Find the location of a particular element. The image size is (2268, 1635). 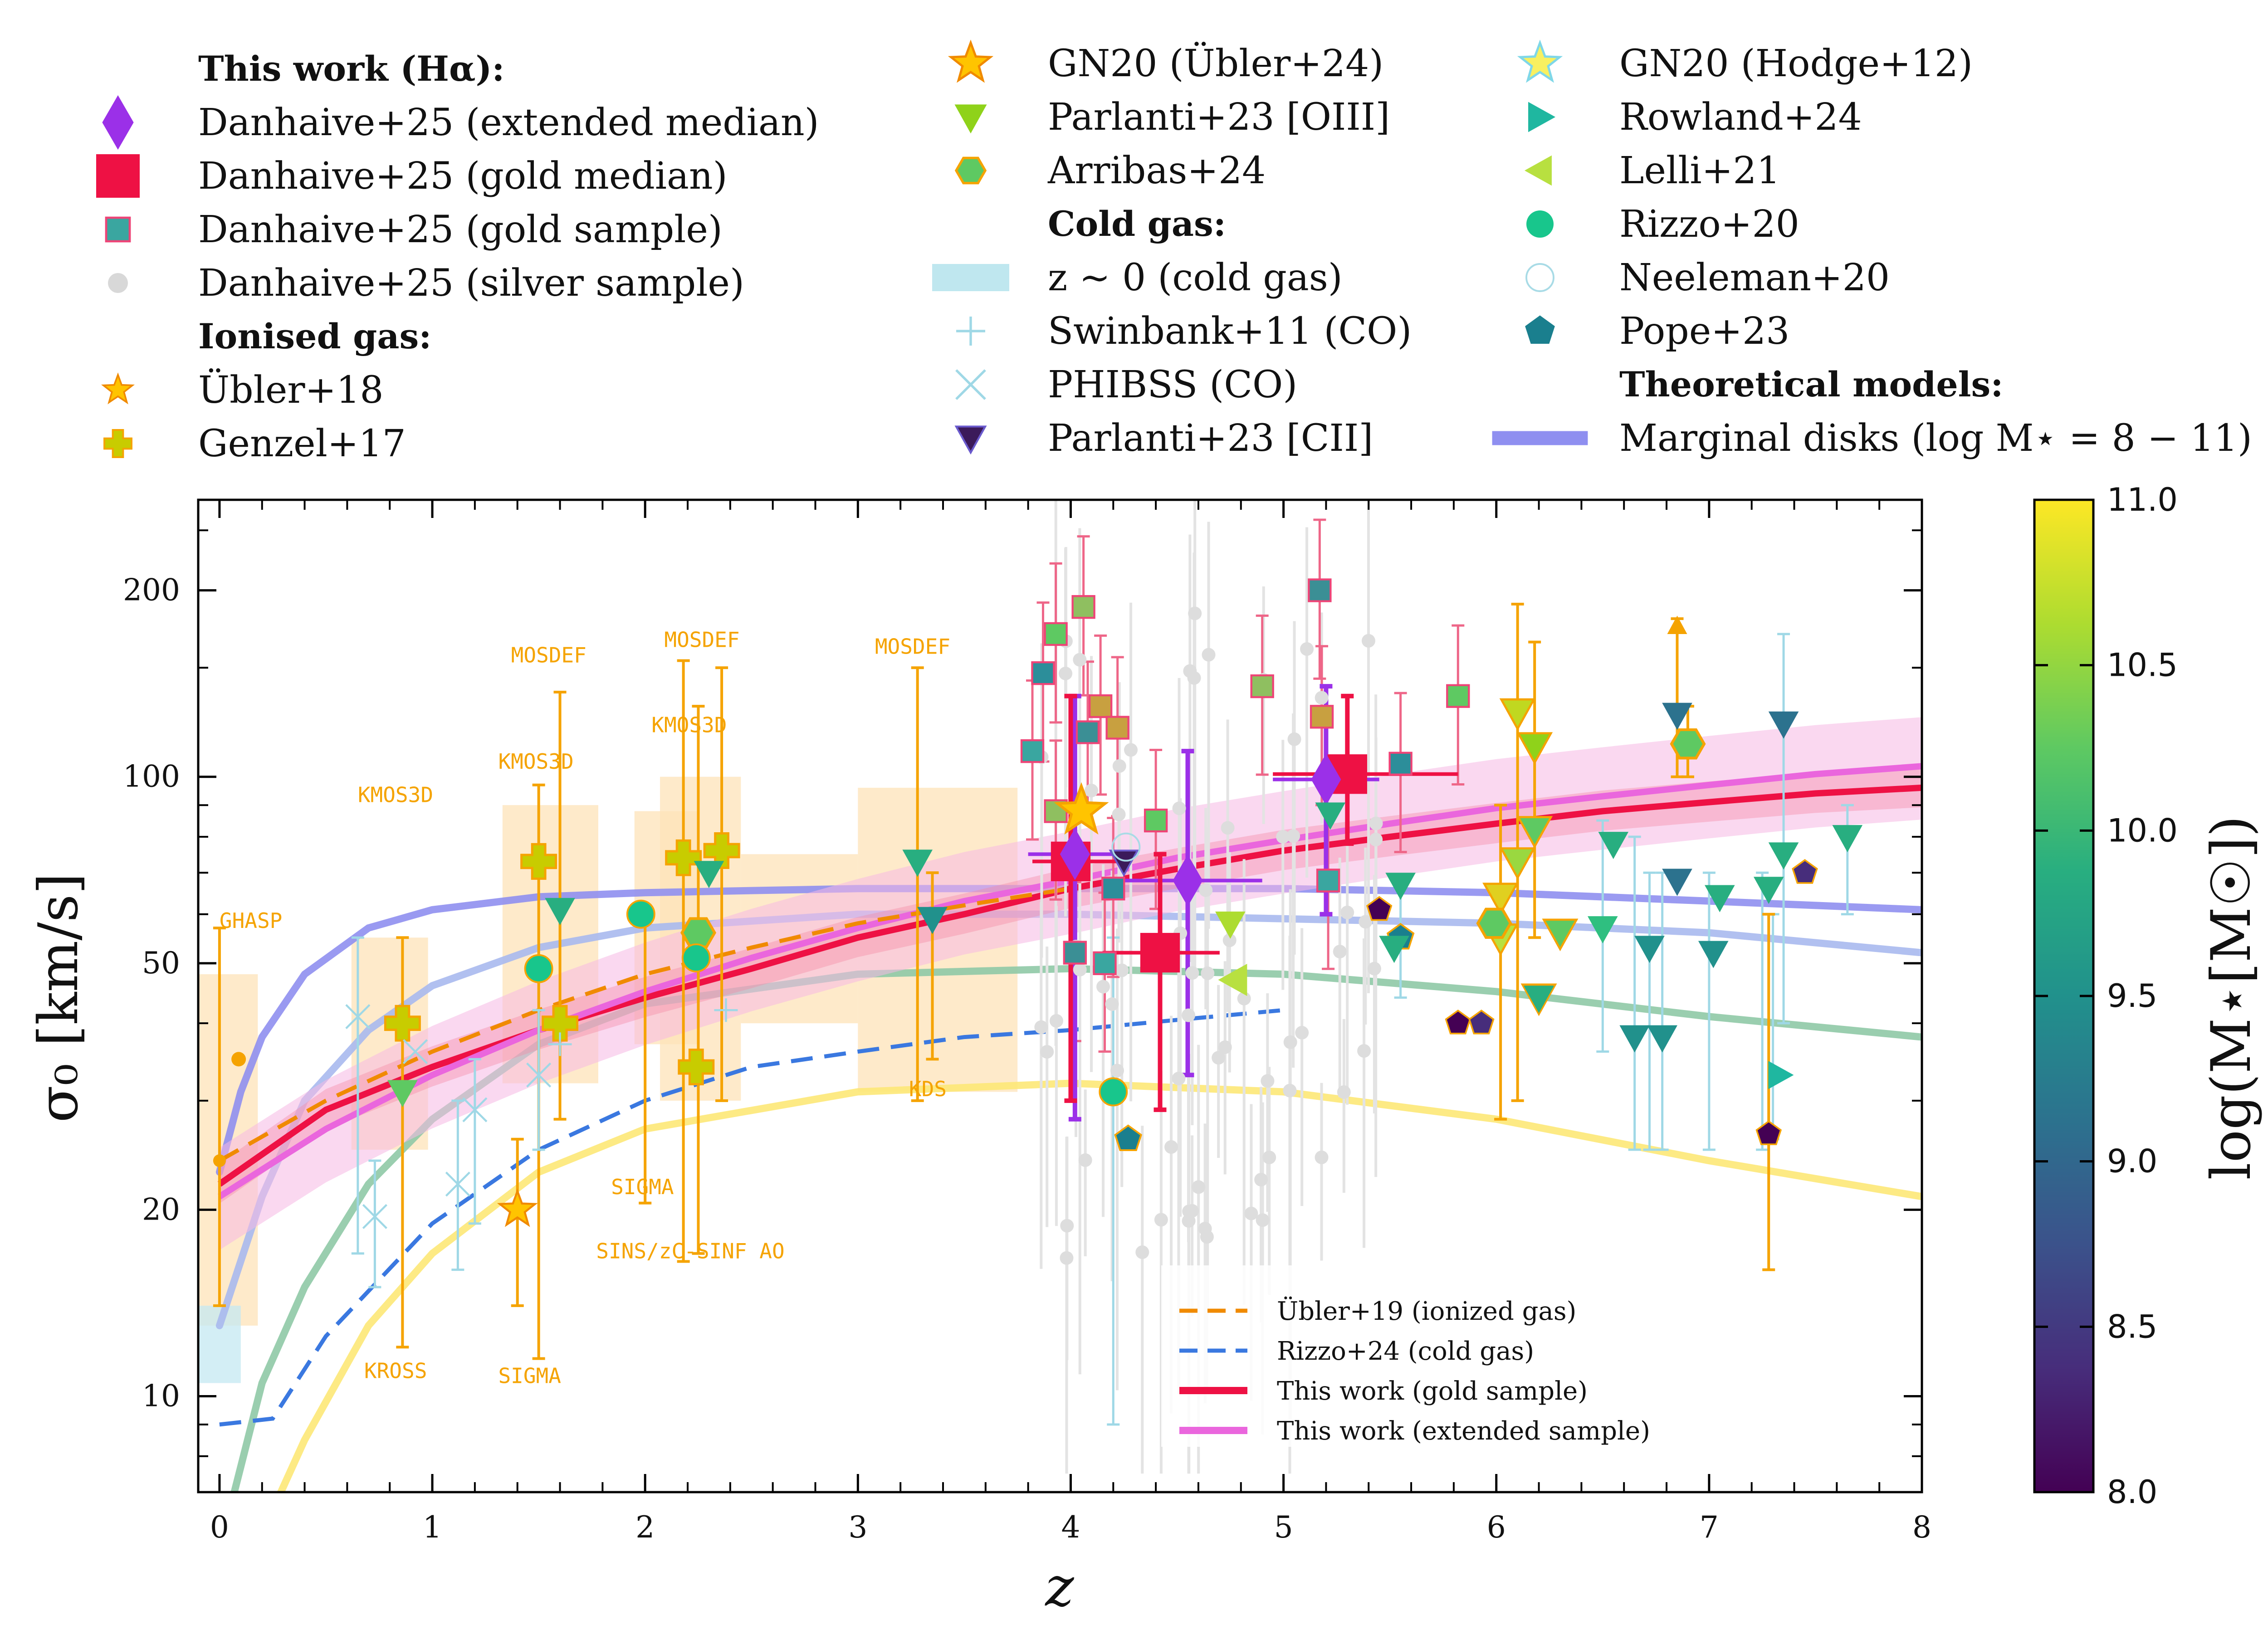

x-tick-label: 5 is located at coordinates (1284, 1527).